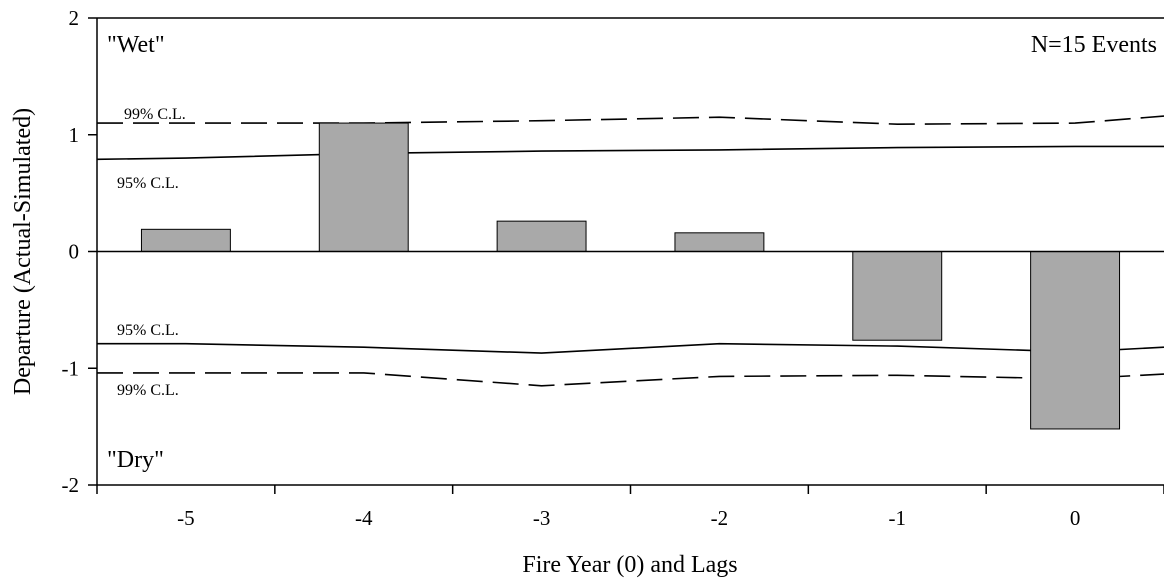 This screenshot has height=584, width=1164. Describe the element at coordinates (148, 390) in the screenshot. I see `lower-99-cl-label: 99% C.L.` at that location.